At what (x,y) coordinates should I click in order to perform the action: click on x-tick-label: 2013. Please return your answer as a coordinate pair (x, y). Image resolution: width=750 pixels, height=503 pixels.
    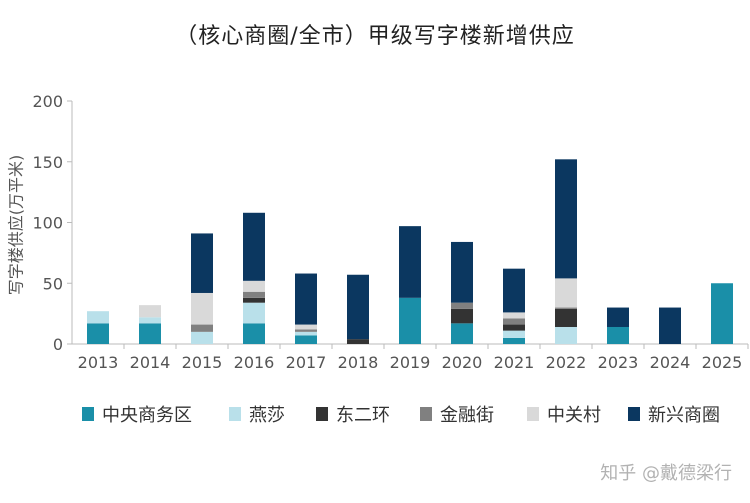
    Looking at the image, I should click on (98, 362).